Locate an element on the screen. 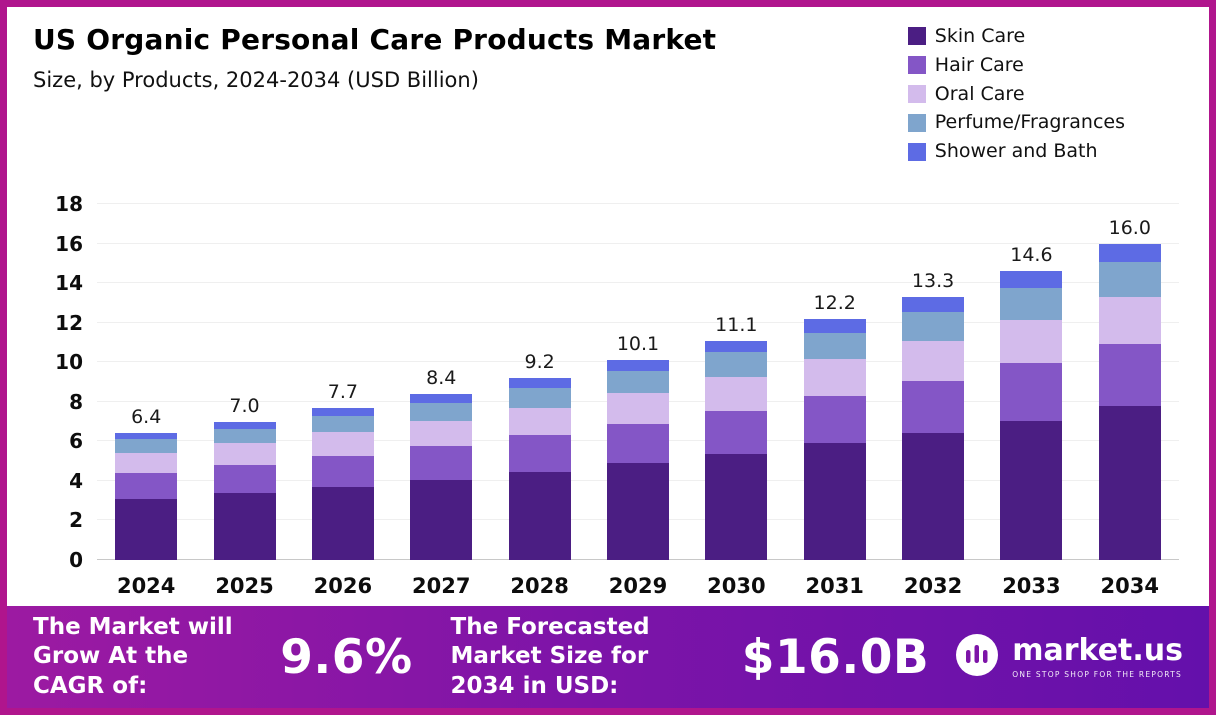  legend-item: Skin Care is located at coordinates (1016, 36).